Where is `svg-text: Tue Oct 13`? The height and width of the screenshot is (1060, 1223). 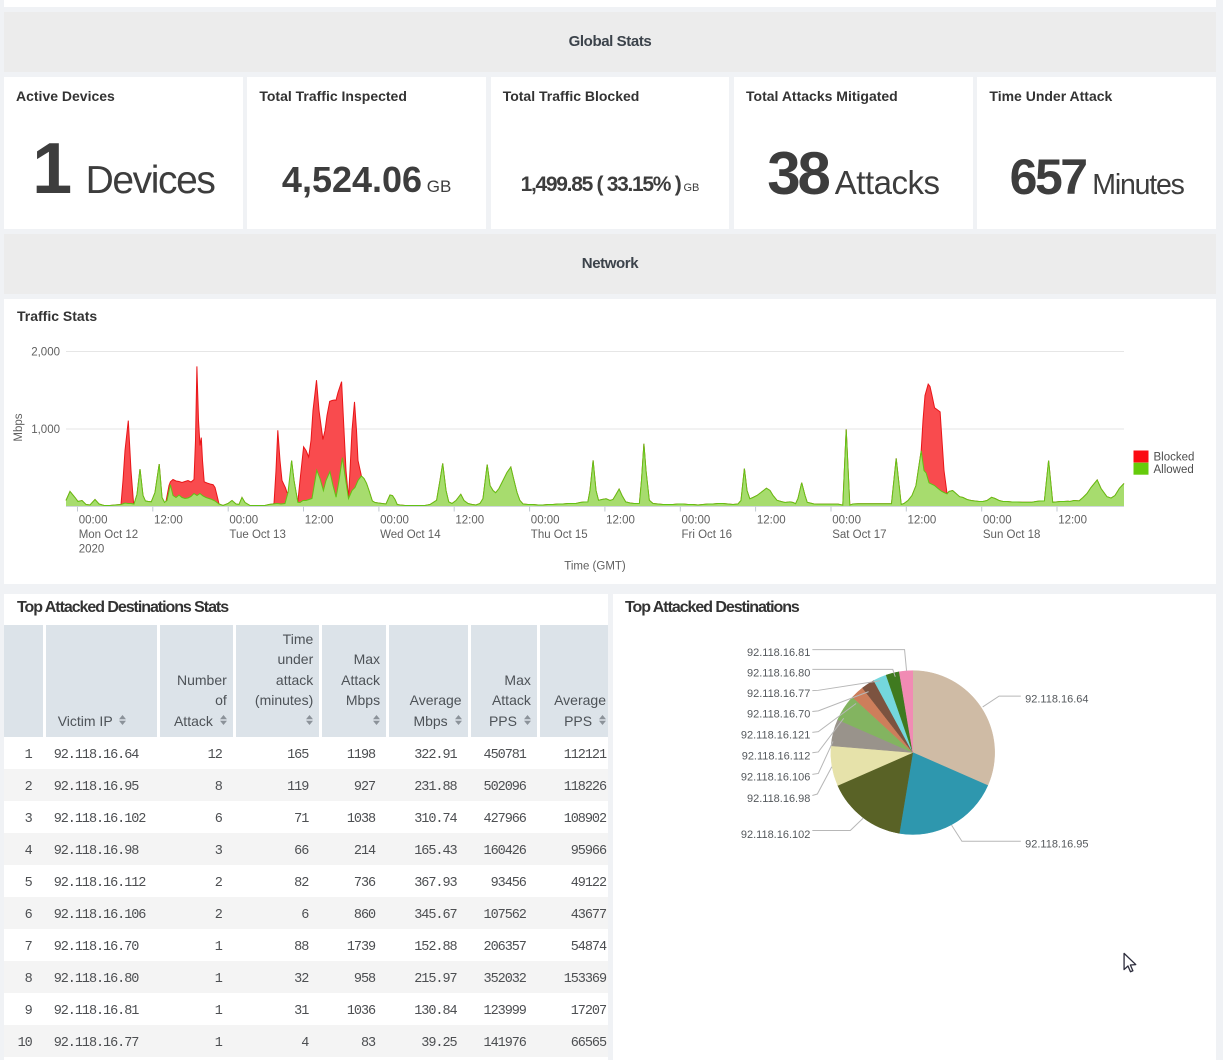
svg-text: Tue Oct 13 is located at coordinates (257, 535).